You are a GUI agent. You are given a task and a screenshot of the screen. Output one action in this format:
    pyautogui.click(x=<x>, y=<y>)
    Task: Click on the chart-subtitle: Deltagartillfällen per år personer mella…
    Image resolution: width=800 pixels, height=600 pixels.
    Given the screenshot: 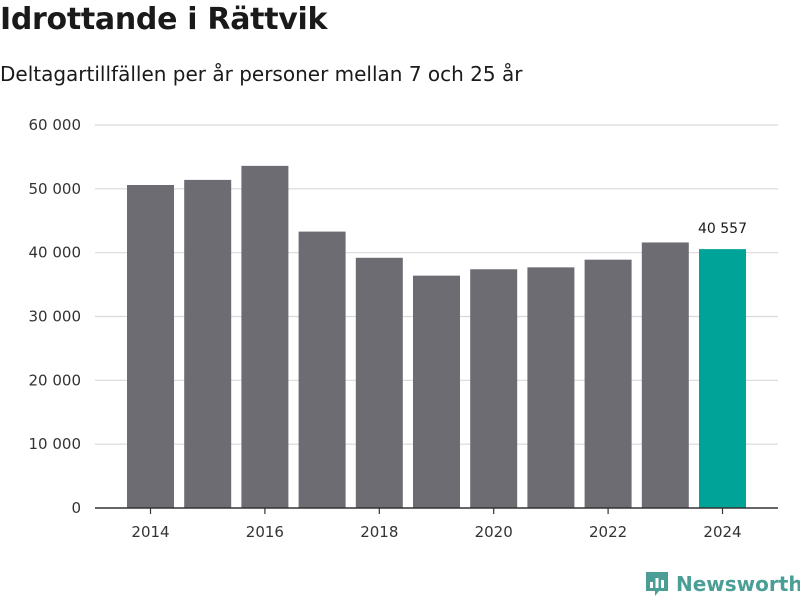 What is the action you would take?
    pyautogui.click(x=261, y=74)
    